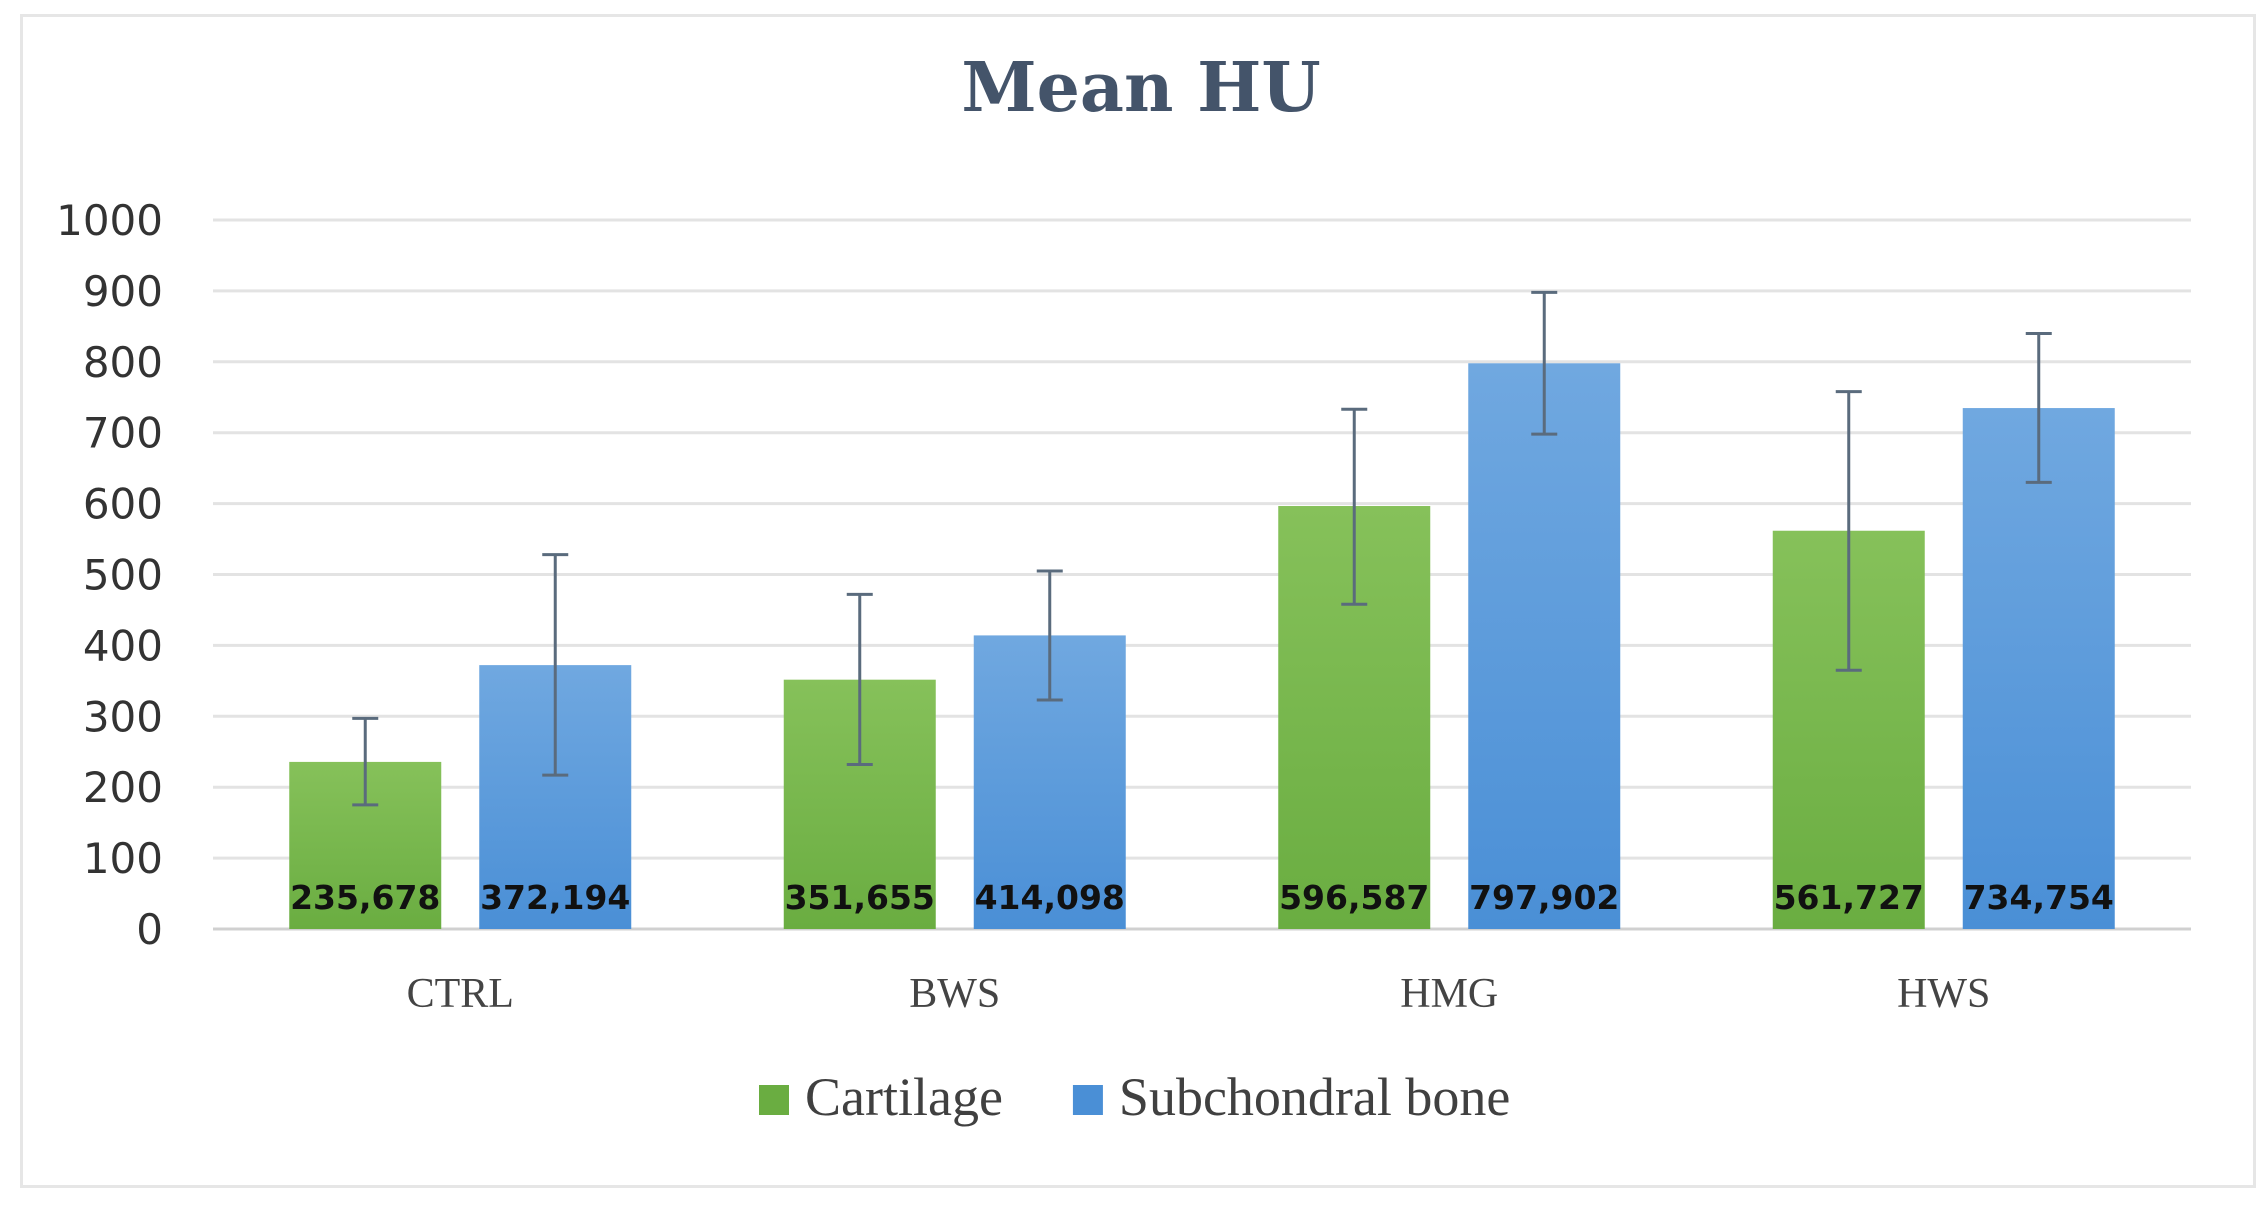 The height and width of the screenshot is (1218, 2266). What do you see at coordinates (1314, 1097) in the screenshot?
I see `legend-label: Subchondral bone` at bounding box center [1314, 1097].